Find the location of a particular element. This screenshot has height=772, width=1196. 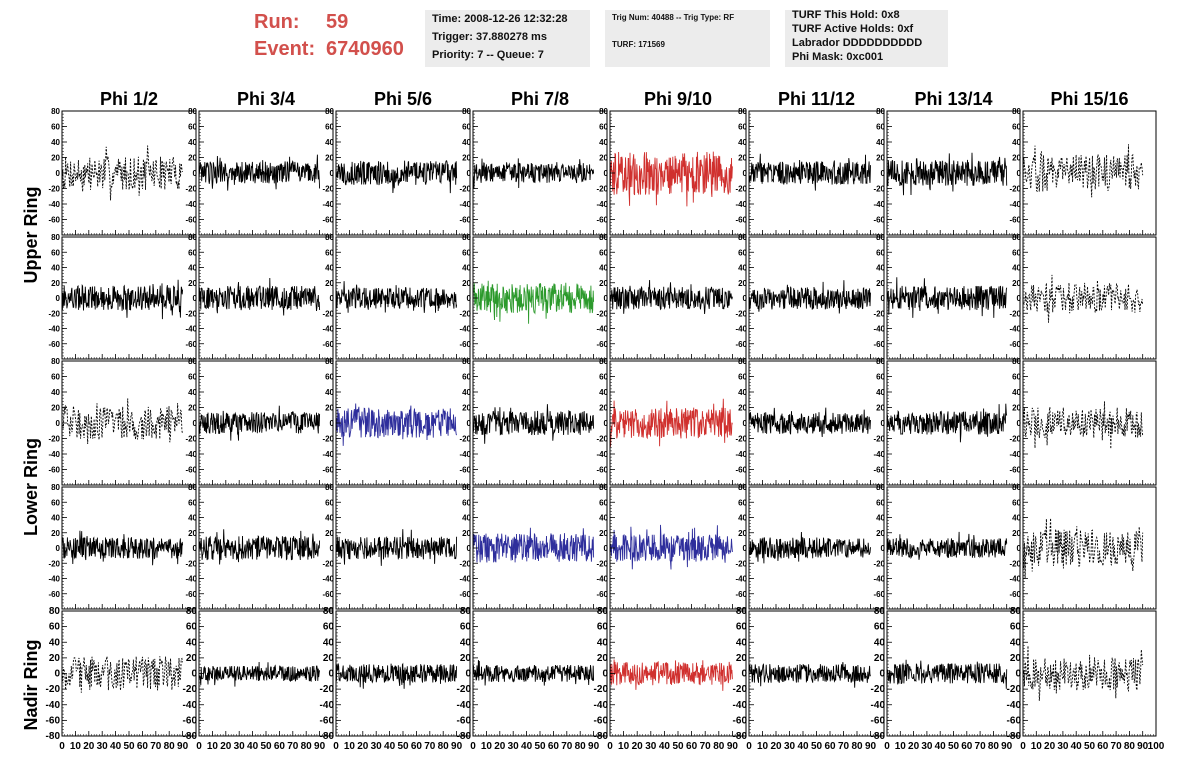

turf-text: TURF: 171569 is located at coordinates (638, 44).